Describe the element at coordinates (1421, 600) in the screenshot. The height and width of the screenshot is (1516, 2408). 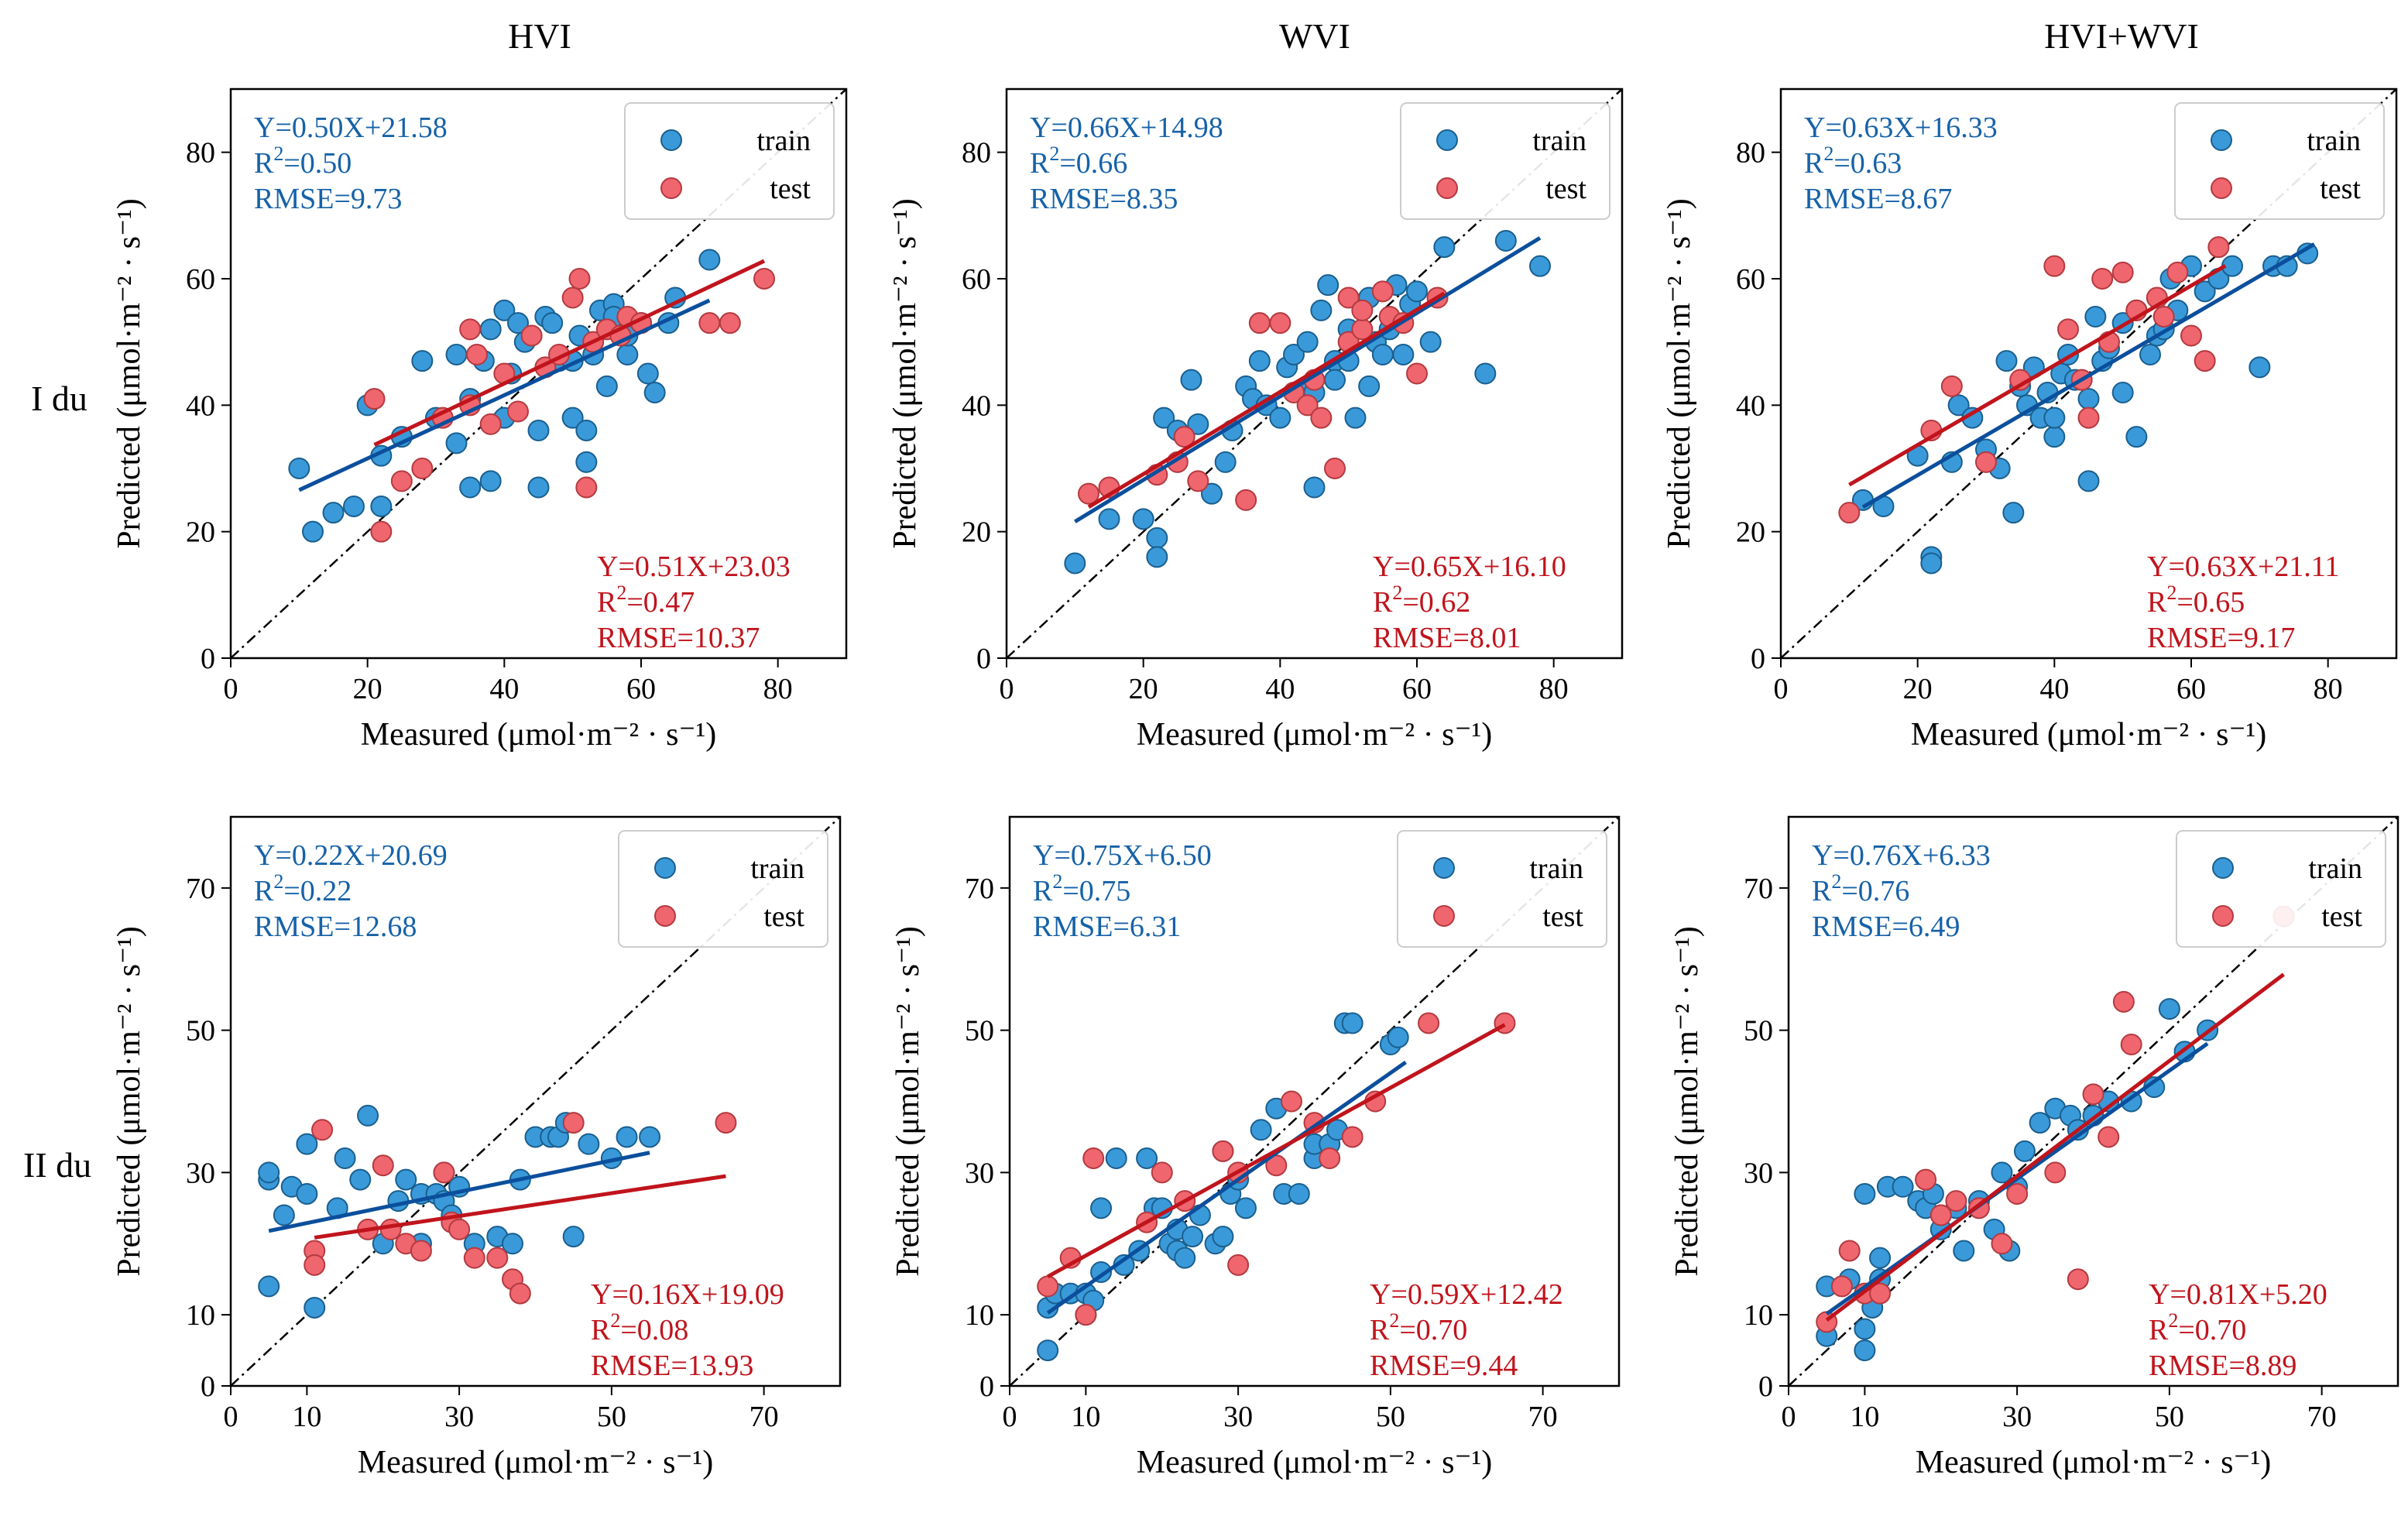
I see `test-r2: R2=0.62` at that location.